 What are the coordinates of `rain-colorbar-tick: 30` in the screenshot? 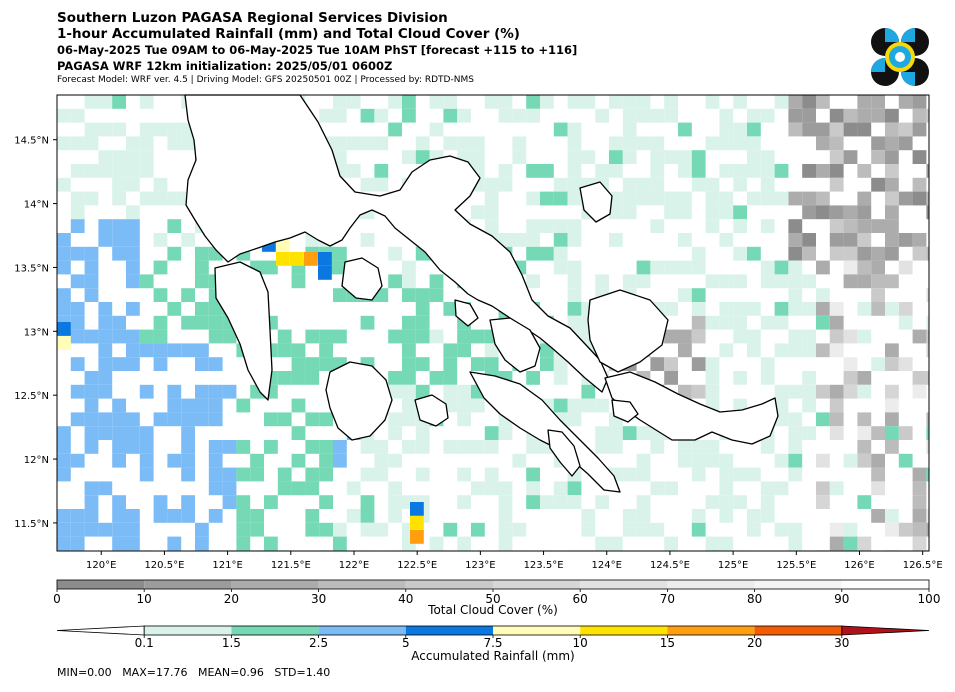 It's located at (841, 643).